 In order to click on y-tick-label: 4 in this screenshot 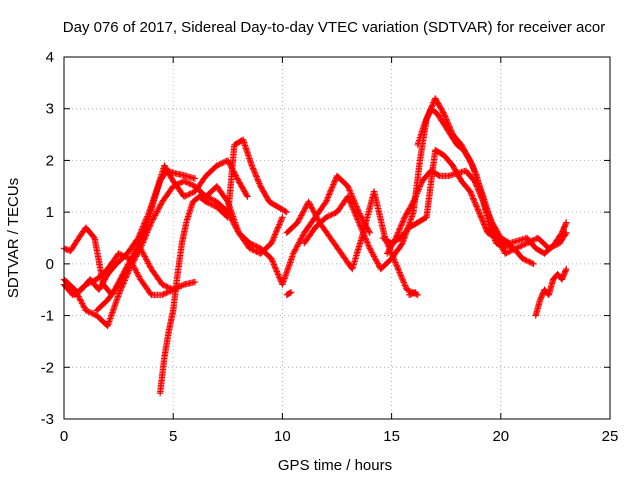, I will do `click(50, 57)`.